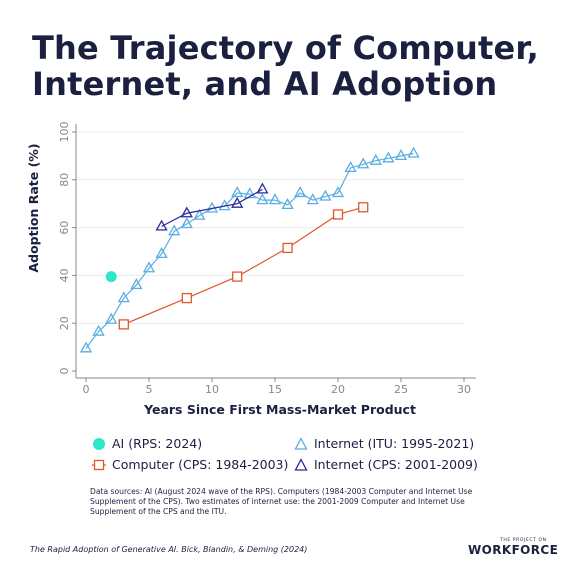 The width and height of the screenshot is (568, 582). What do you see at coordinates (338, 389) in the screenshot?
I see `x-tick-label: 20` at bounding box center [338, 389].